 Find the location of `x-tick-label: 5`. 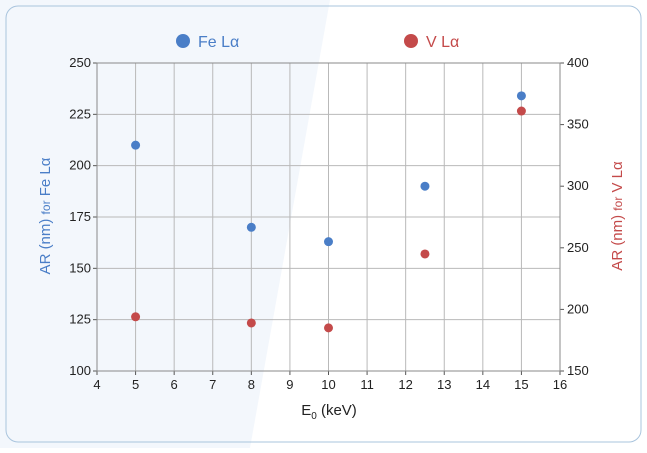

x-tick-label: 5 is located at coordinates (135, 384).